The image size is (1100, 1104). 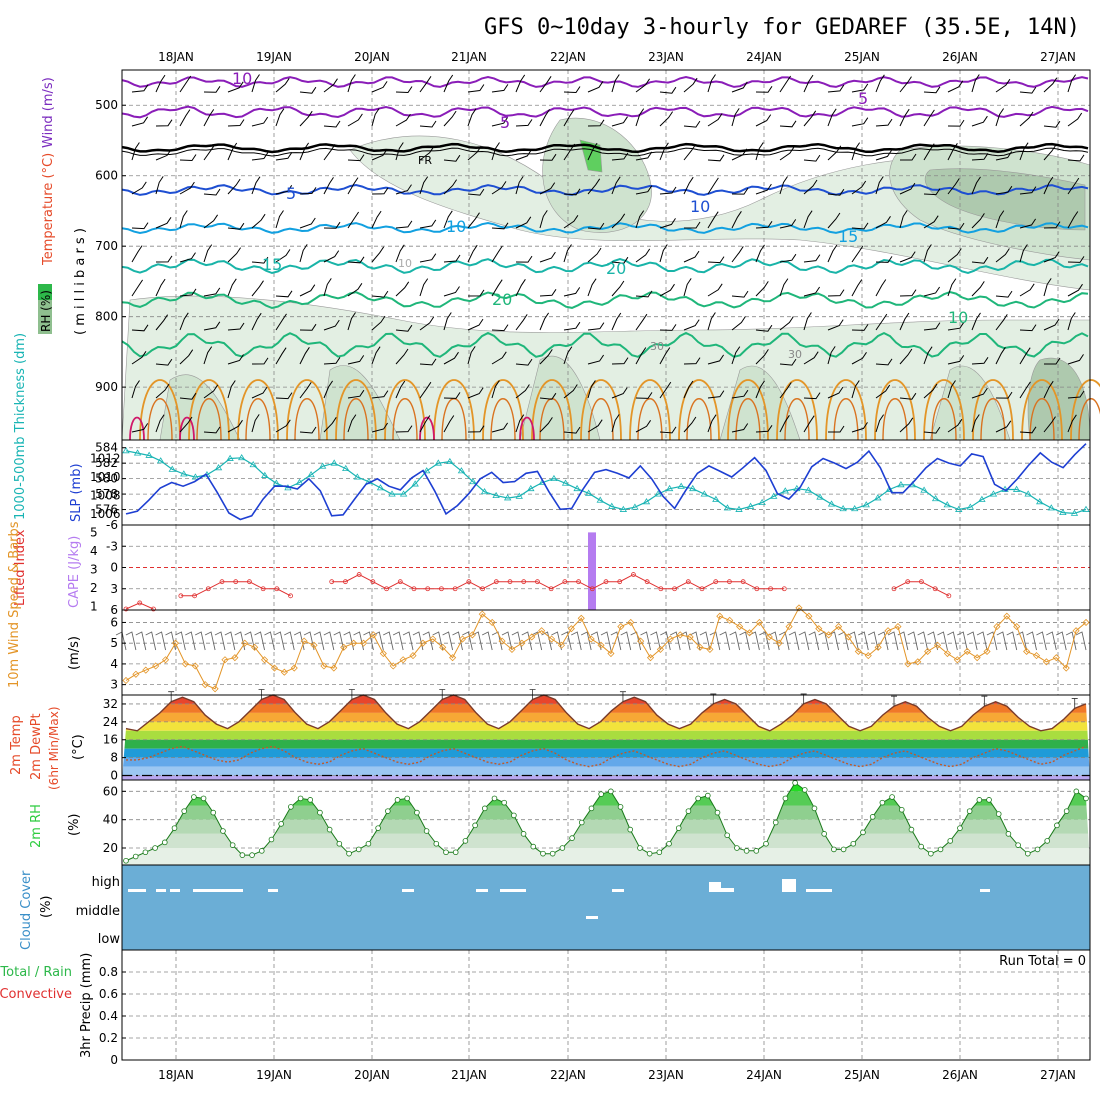 What do you see at coordinates (949, 596) in the screenshot?
I see `lifted-index-point` at bounding box center [949, 596].